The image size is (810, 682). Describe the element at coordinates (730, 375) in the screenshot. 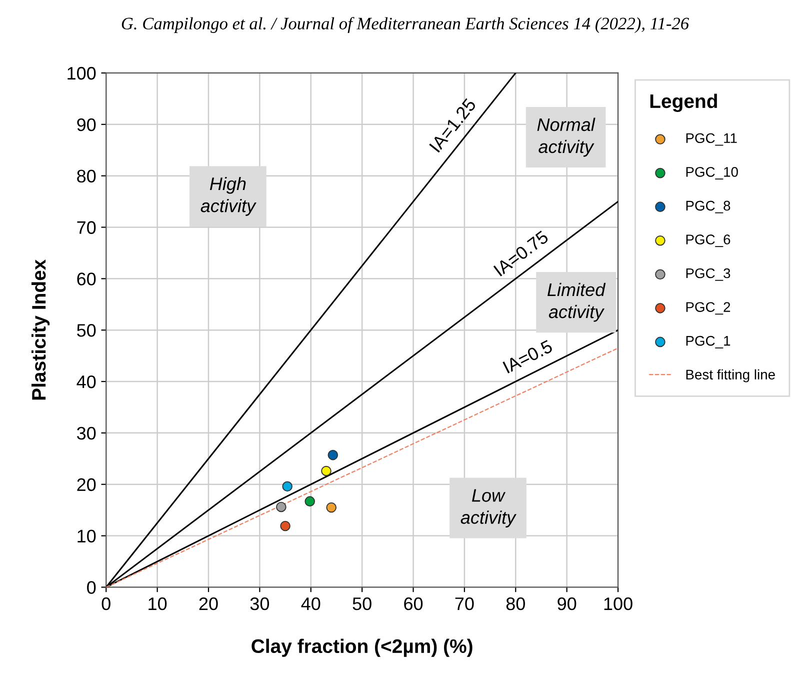

I see `legend-label: Best fitting line` at that location.